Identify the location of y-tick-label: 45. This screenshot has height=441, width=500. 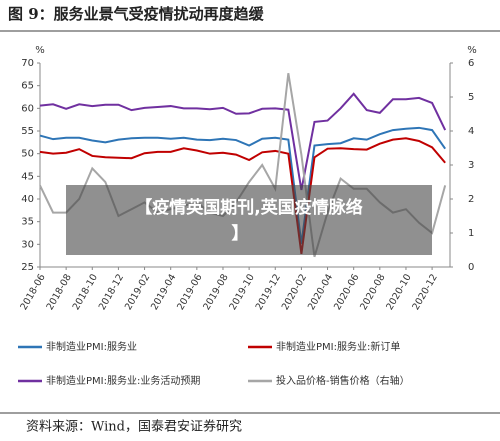
(27, 176).